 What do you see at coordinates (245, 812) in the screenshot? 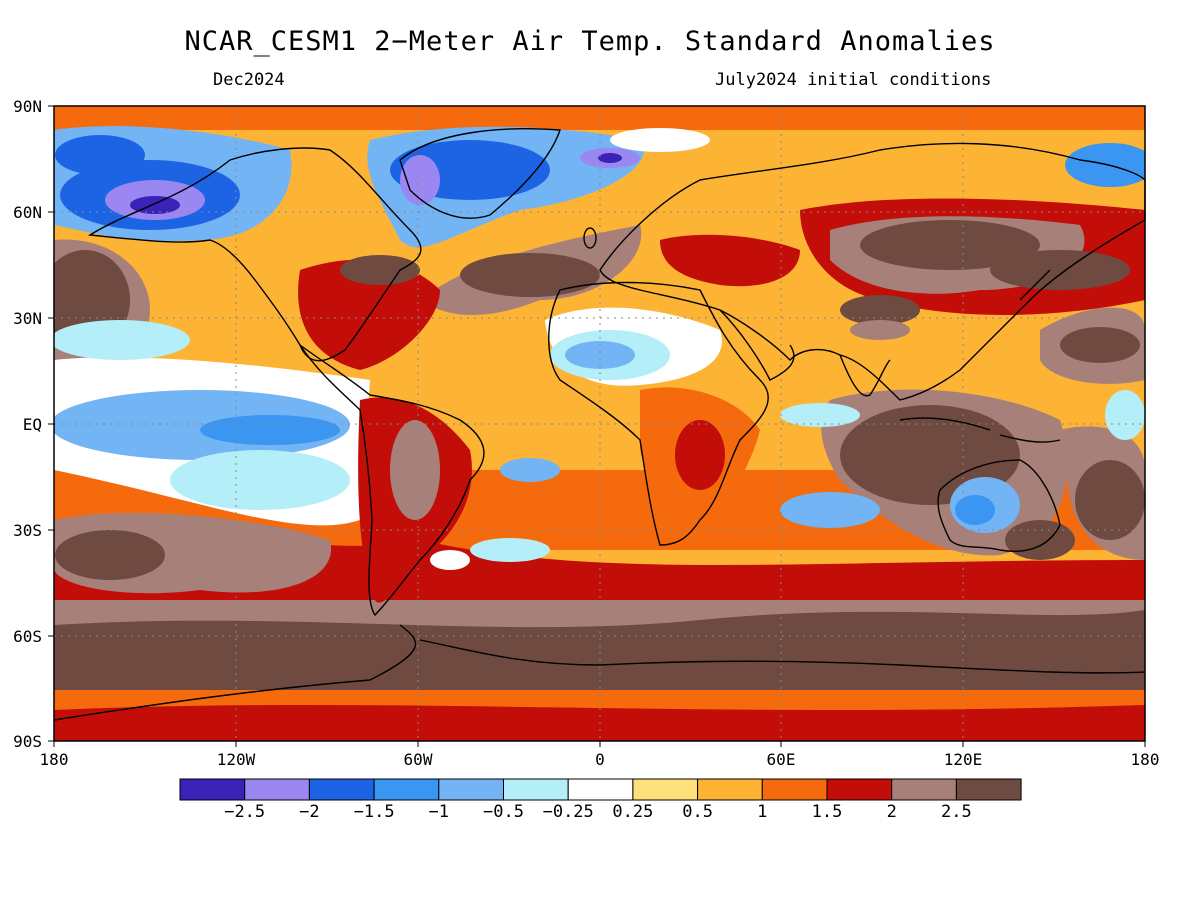
I see `colorbar-label: −2.5` at bounding box center [245, 812].